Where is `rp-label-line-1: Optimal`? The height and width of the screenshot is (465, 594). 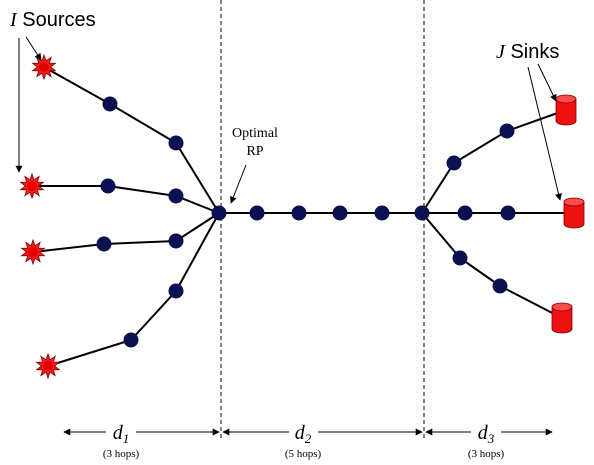 rp-label-line-1: Optimal is located at coordinates (255, 133).